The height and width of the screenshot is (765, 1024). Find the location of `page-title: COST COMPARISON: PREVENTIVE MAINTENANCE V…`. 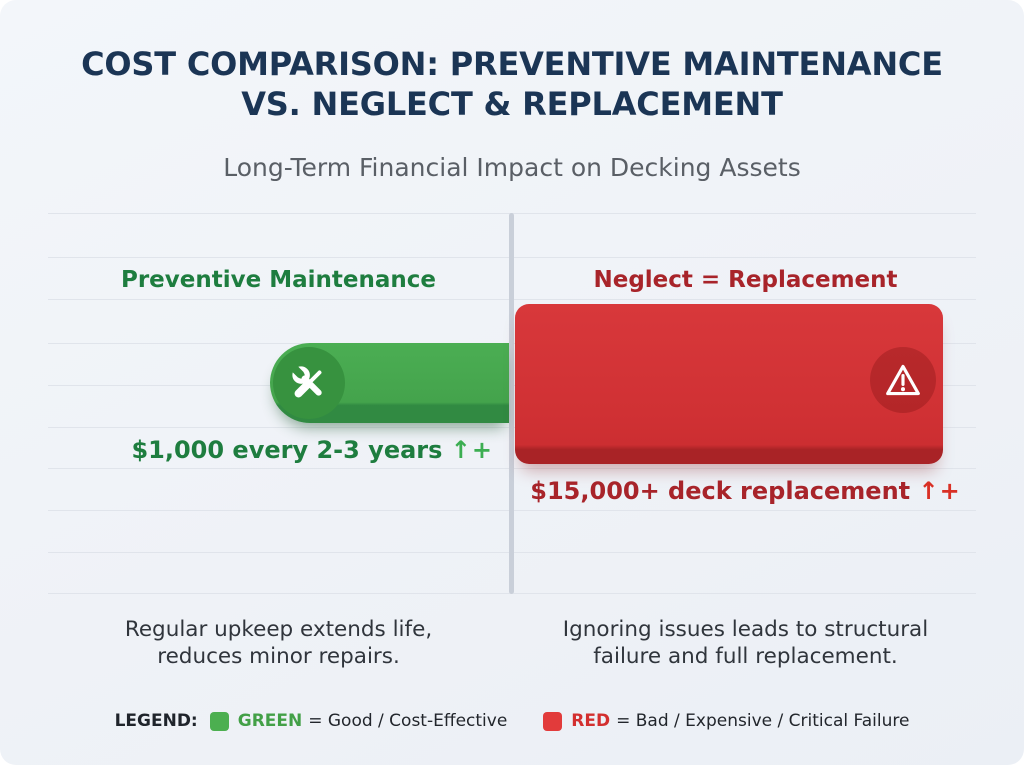

page-title: COST COMPARISON: PREVENTIVE MAINTENANCE V… is located at coordinates (512, 84).